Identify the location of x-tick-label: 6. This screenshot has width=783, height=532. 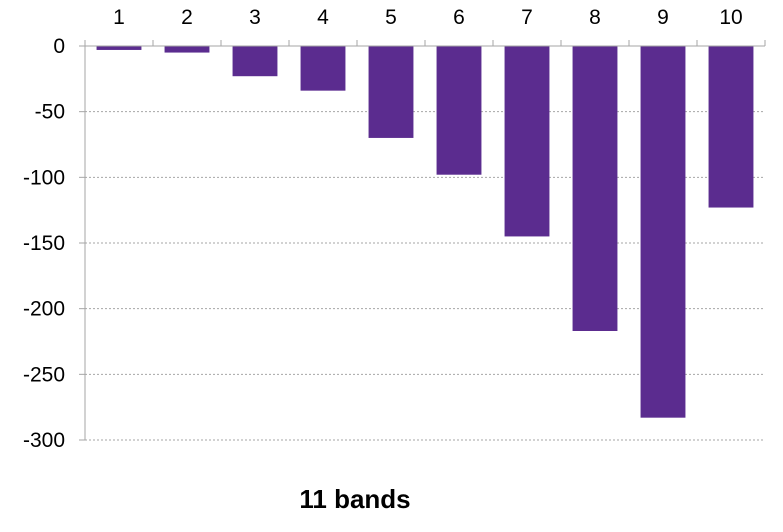
(459, 17).